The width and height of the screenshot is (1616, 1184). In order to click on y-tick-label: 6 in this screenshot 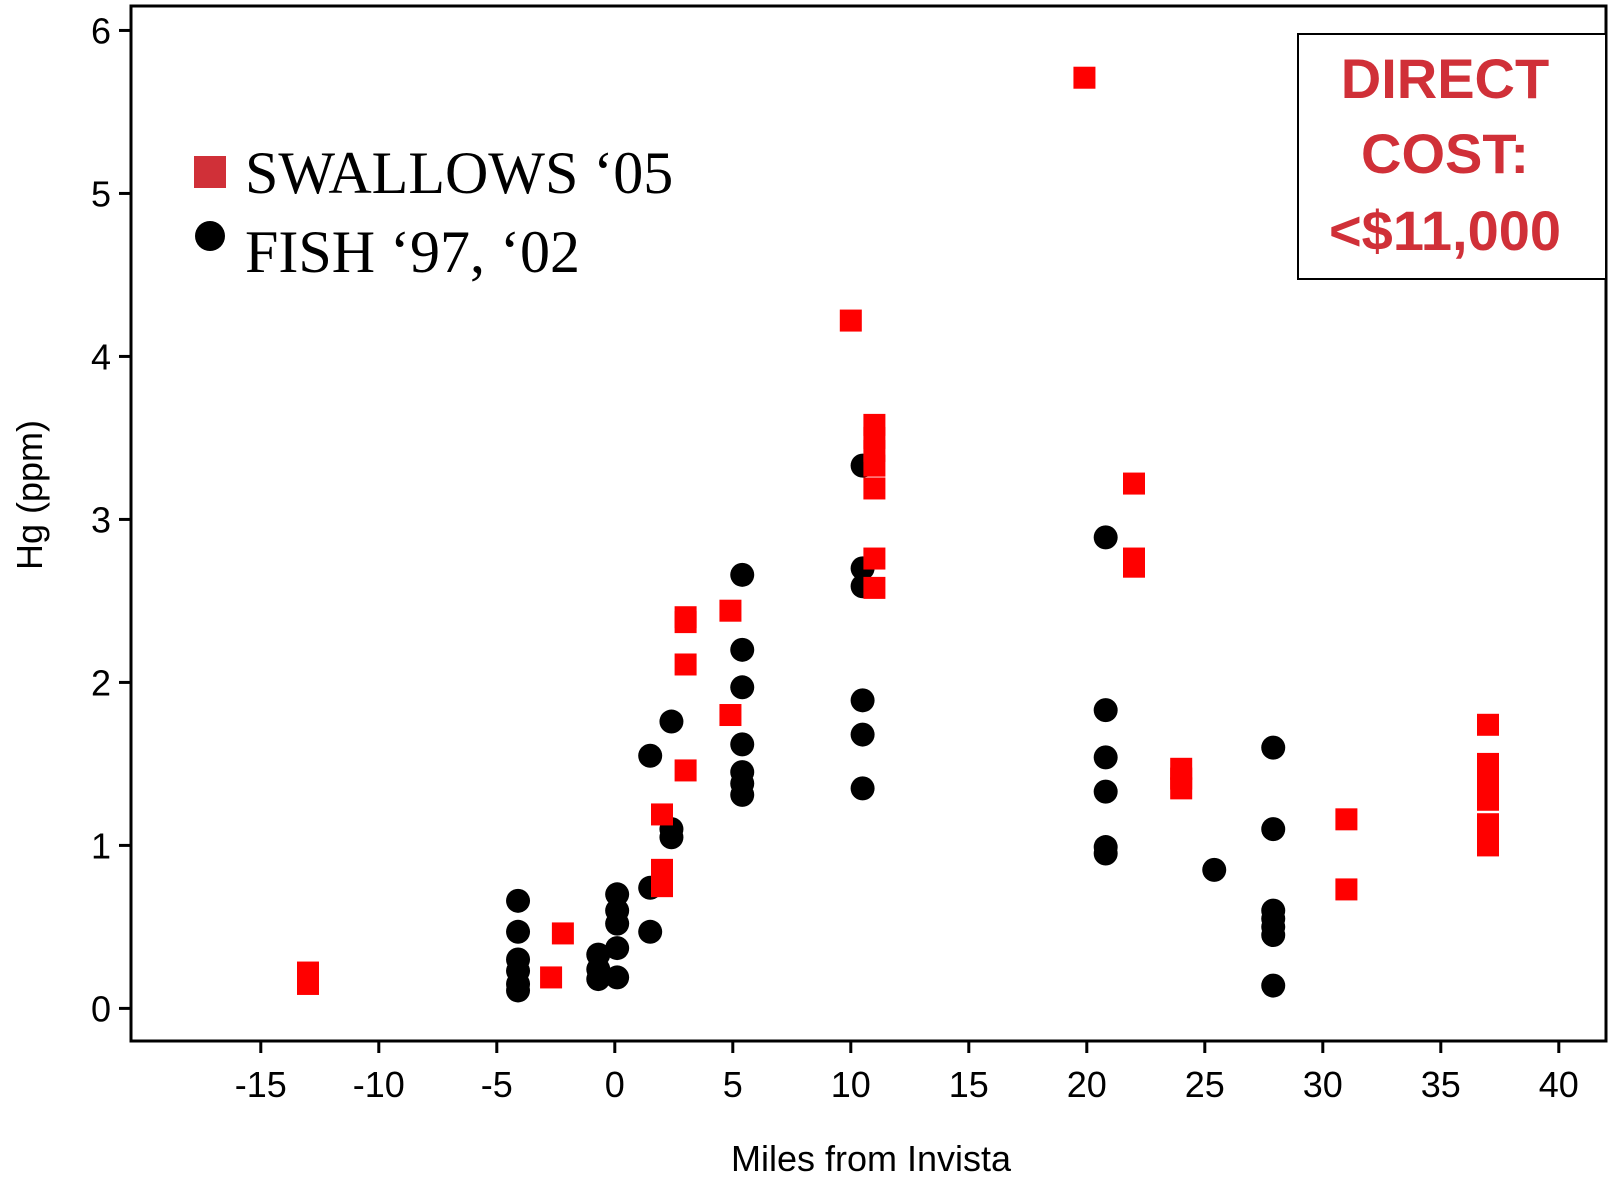, I will do `click(101, 30)`.